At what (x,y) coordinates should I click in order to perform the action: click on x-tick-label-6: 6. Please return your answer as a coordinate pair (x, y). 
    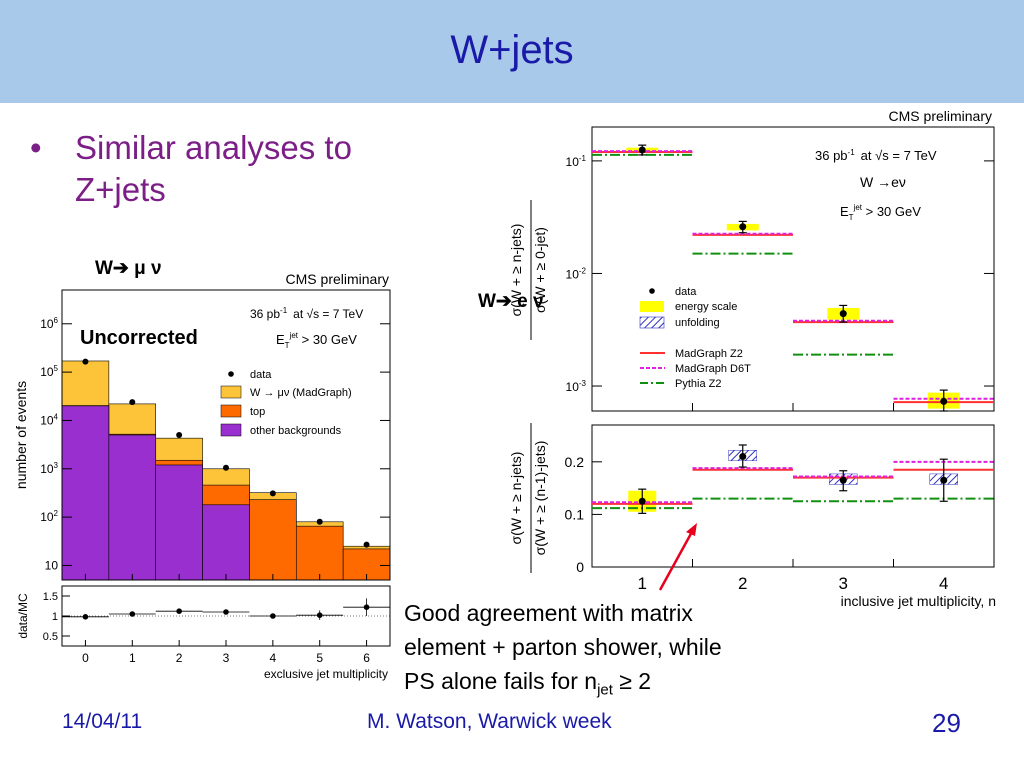
    Looking at the image, I should click on (366, 658).